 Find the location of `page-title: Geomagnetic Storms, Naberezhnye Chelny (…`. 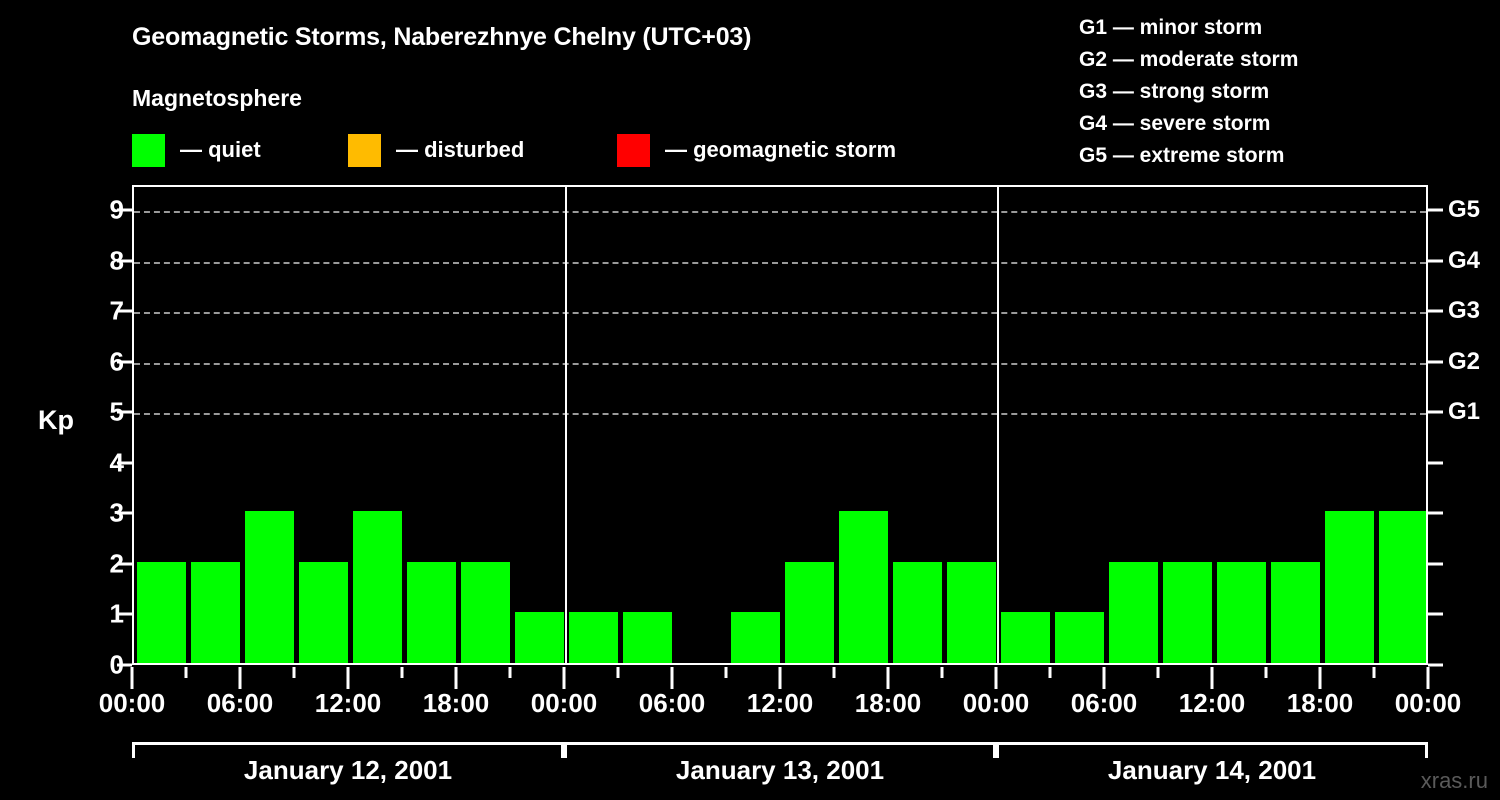

page-title: Geomagnetic Storms, Naberezhnye Chelny (… is located at coordinates (442, 37).